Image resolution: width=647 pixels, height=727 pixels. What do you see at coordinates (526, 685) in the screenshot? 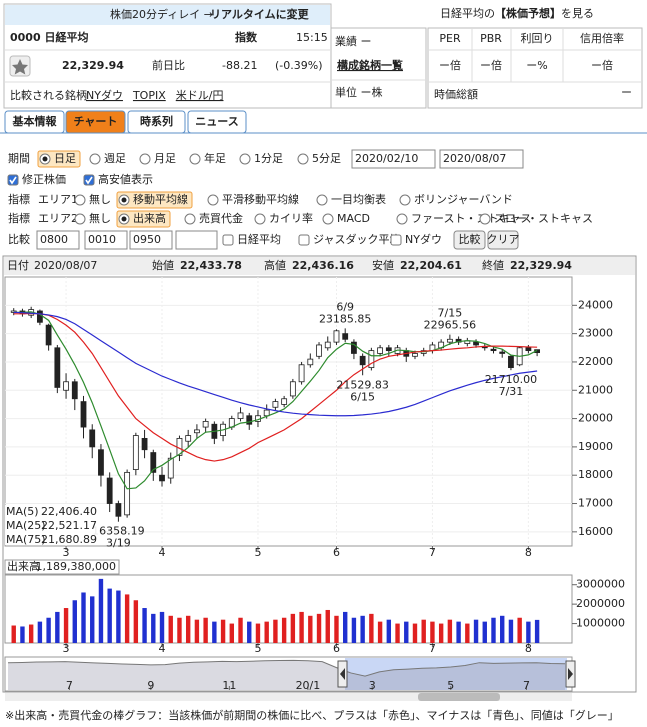
I see `x-tick-label: 7` at bounding box center [526, 685].